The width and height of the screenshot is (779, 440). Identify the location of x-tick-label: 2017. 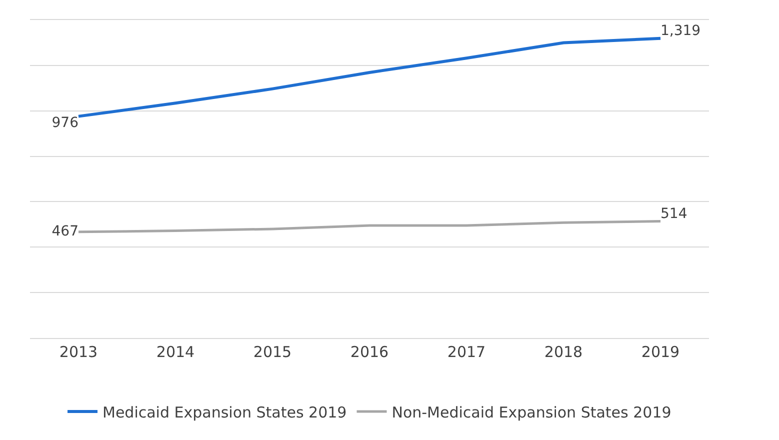
(466, 352).